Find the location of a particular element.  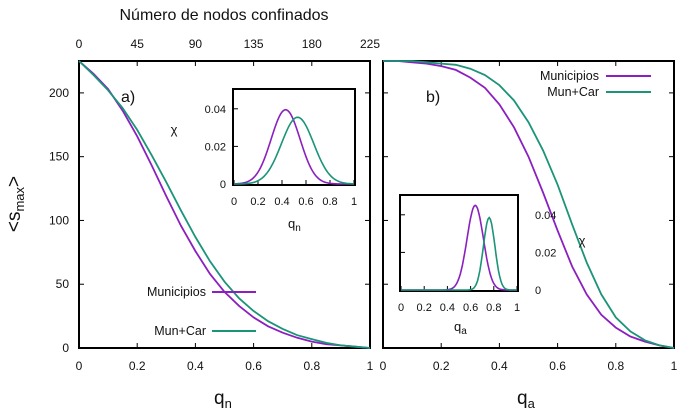

b-xtick-label: 0 is located at coordinates (383, 366).